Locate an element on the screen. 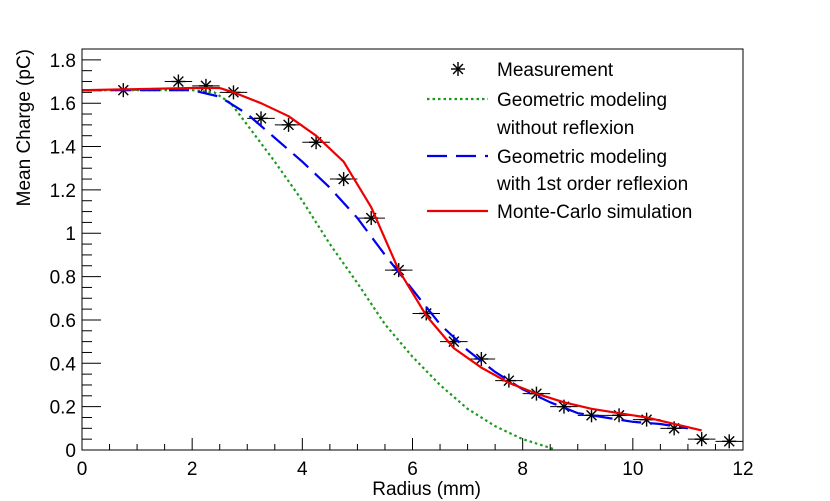 The height and width of the screenshot is (501, 830). x-tick-label: 2 is located at coordinates (192, 469).